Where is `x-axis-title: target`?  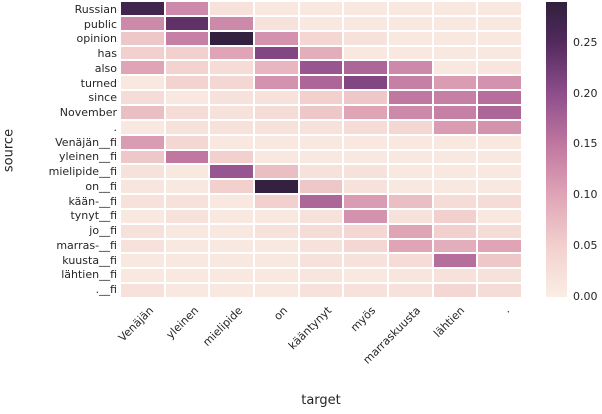
x-axis-title: target is located at coordinates (321, 400).